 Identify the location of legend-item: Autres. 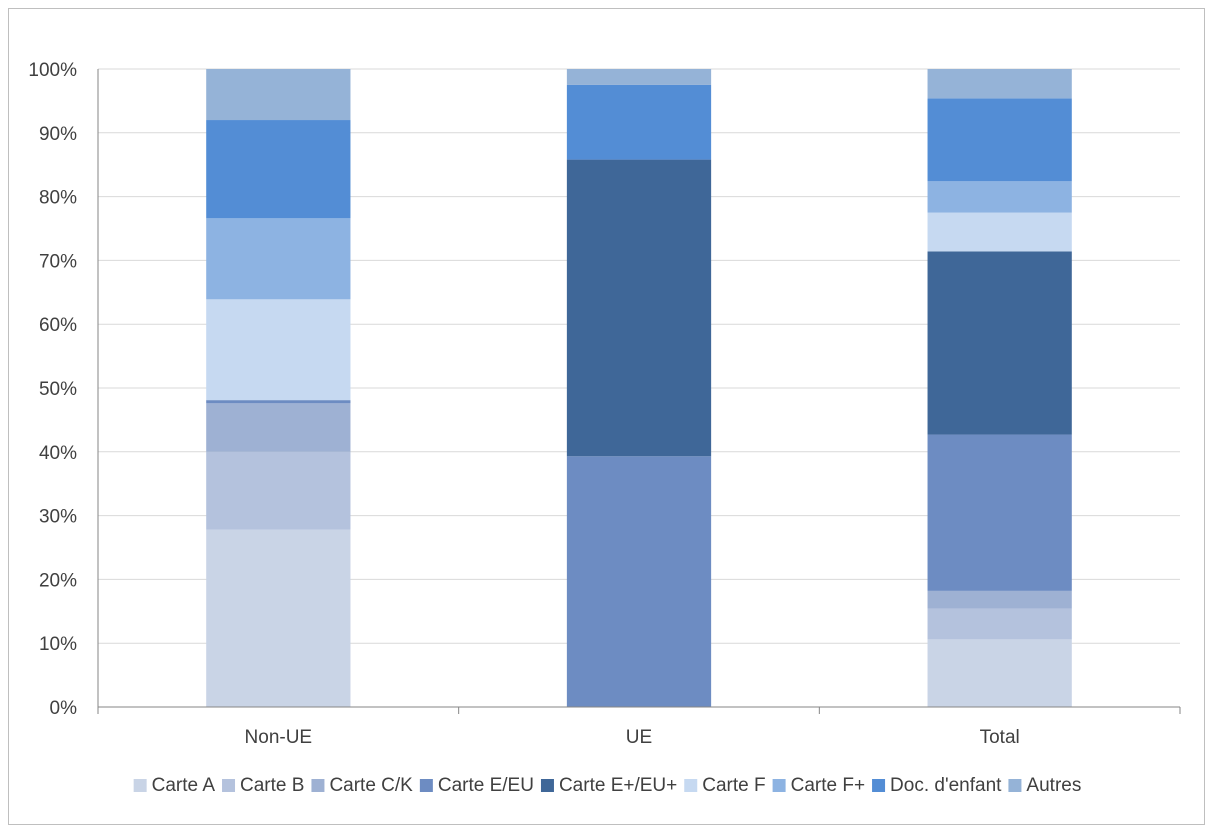
(1044, 785).